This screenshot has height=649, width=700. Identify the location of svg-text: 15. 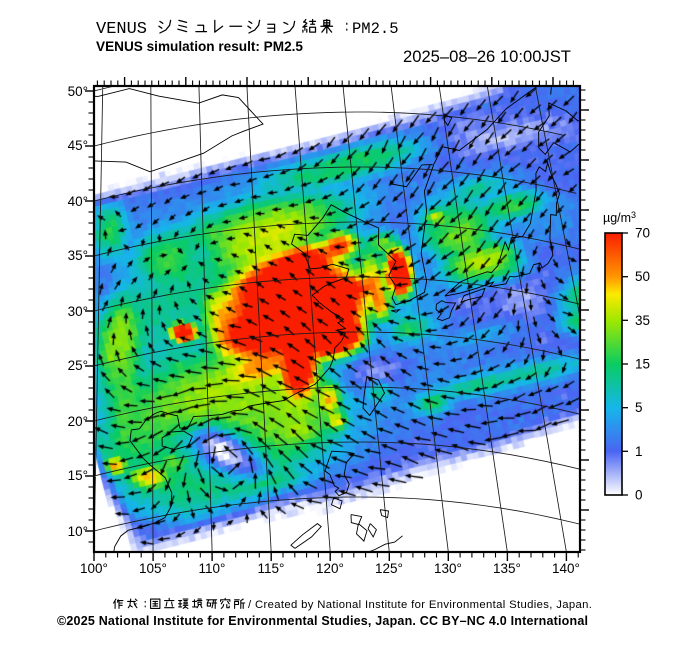
(642, 364).